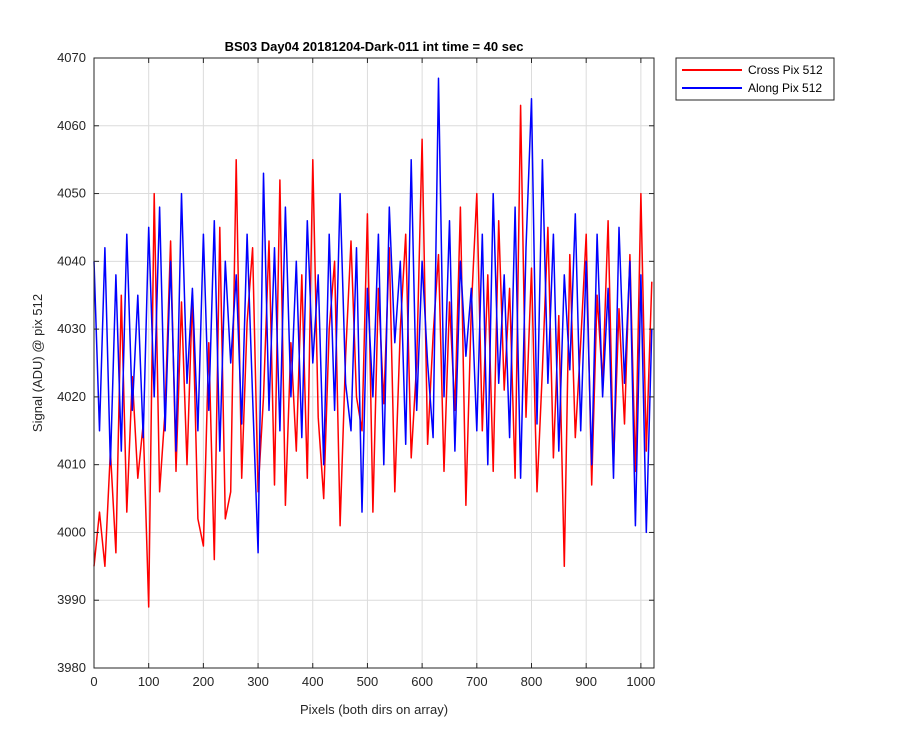 The height and width of the screenshot is (750, 900). I want to click on x-tick-label: 400, so click(313, 681).